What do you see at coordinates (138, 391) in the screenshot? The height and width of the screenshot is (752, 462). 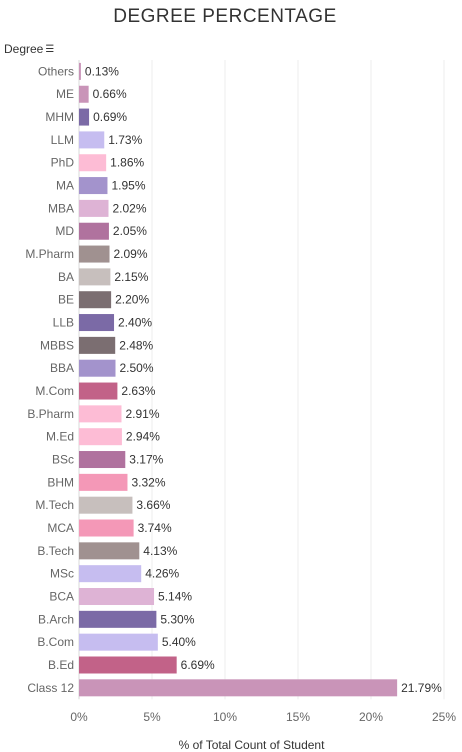 I see `value-label: 2.63%` at bounding box center [138, 391].